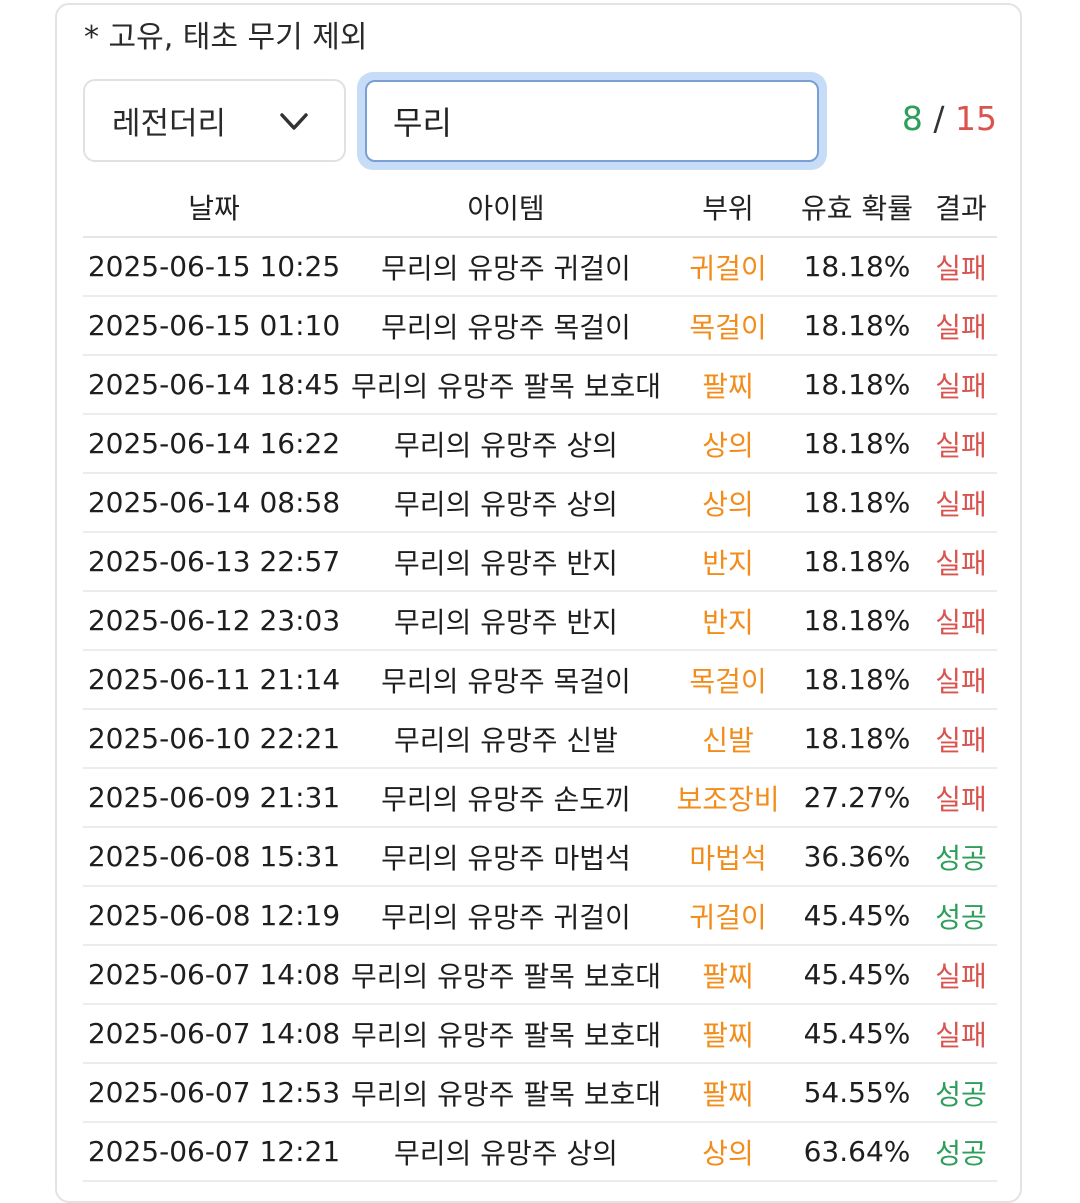  What do you see at coordinates (214, 1093) in the screenshot?
I see `date-cell: 2025-06-07 12:53` at bounding box center [214, 1093].